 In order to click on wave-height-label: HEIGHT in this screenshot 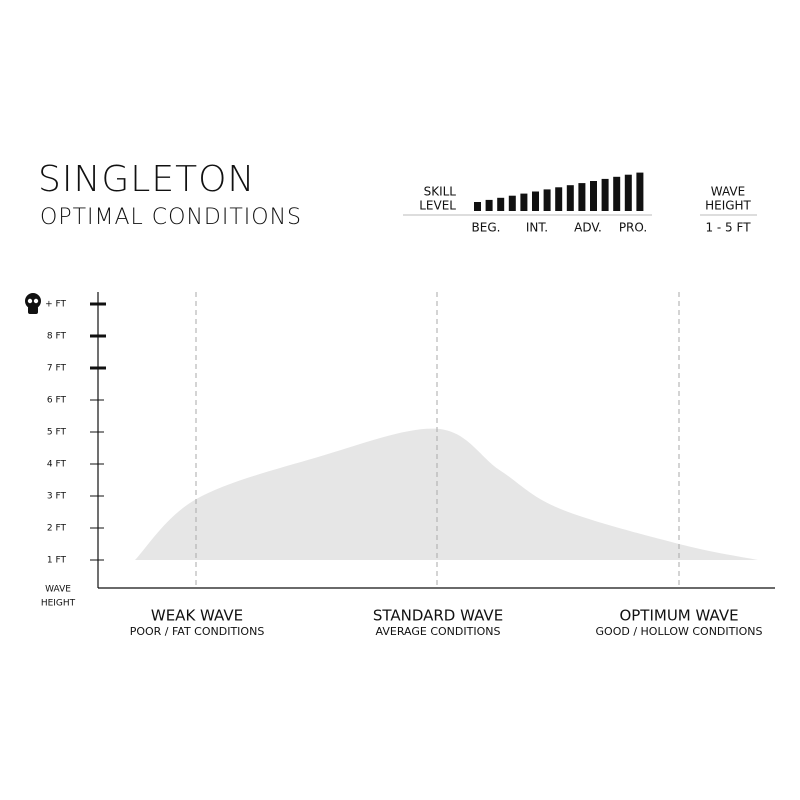, I will do `click(728, 206)`.